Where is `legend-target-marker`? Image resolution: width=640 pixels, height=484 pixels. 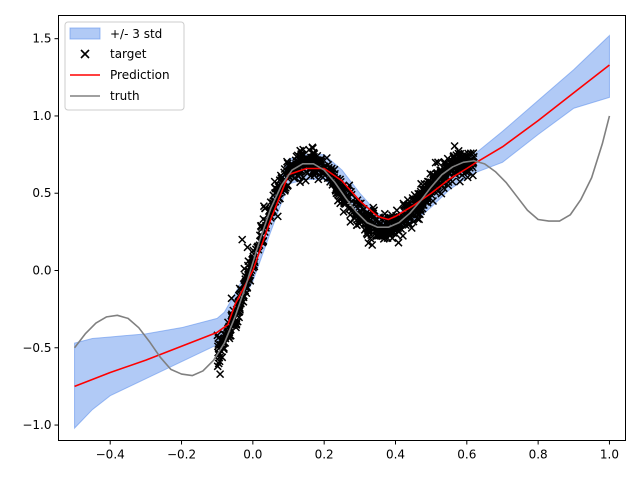 legend-target-marker is located at coordinates (85, 54).